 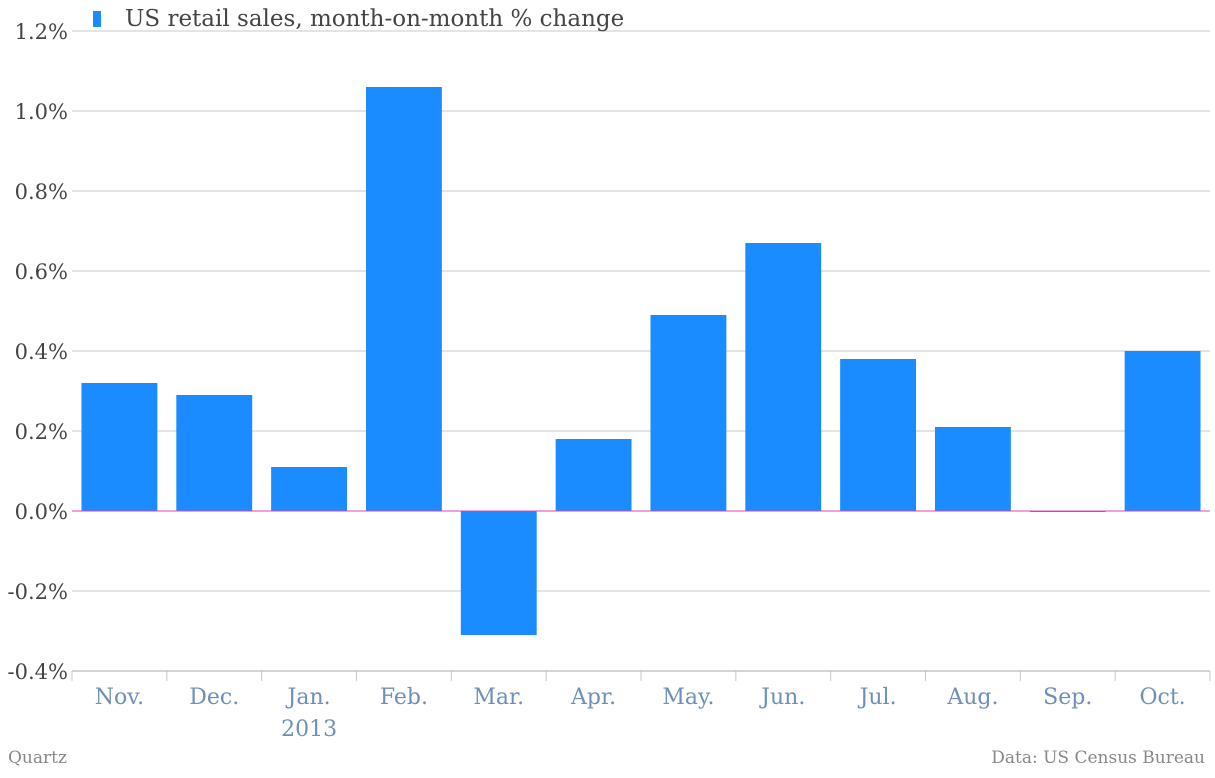 What do you see at coordinates (593, 697) in the screenshot?
I see `x-tick-label: Apr.` at bounding box center [593, 697].